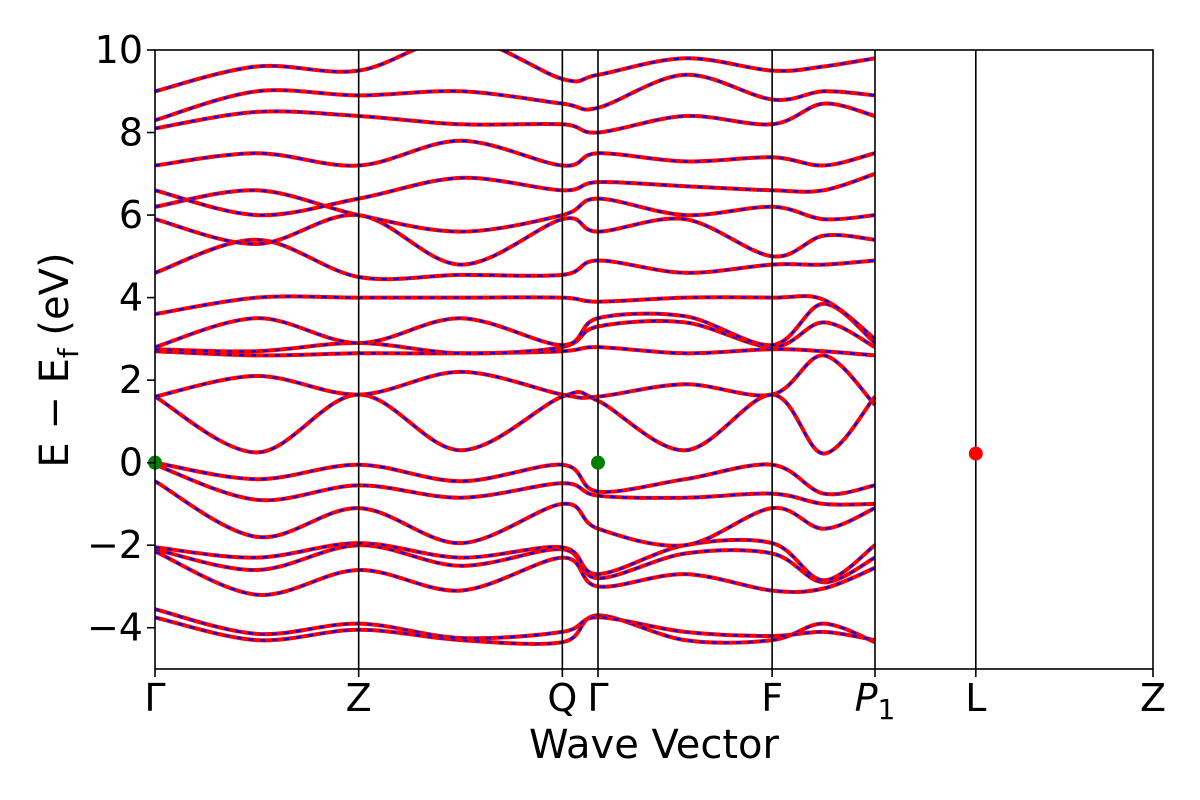 The height and width of the screenshot is (800, 1200). What do you see at coordinates (68, 352) in the screenshot?
I see `y-axis-label-subscript: f` at bounding box center [68, 352].